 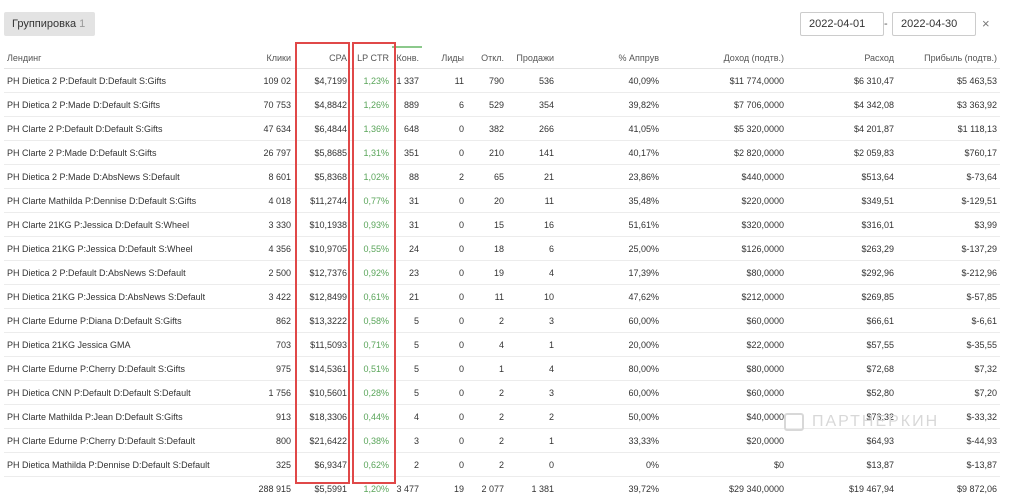 What do you see at coordinates (274, 369) in the screenshot?
I see `cell-clicks: 975` at bounding box center [274, 369].